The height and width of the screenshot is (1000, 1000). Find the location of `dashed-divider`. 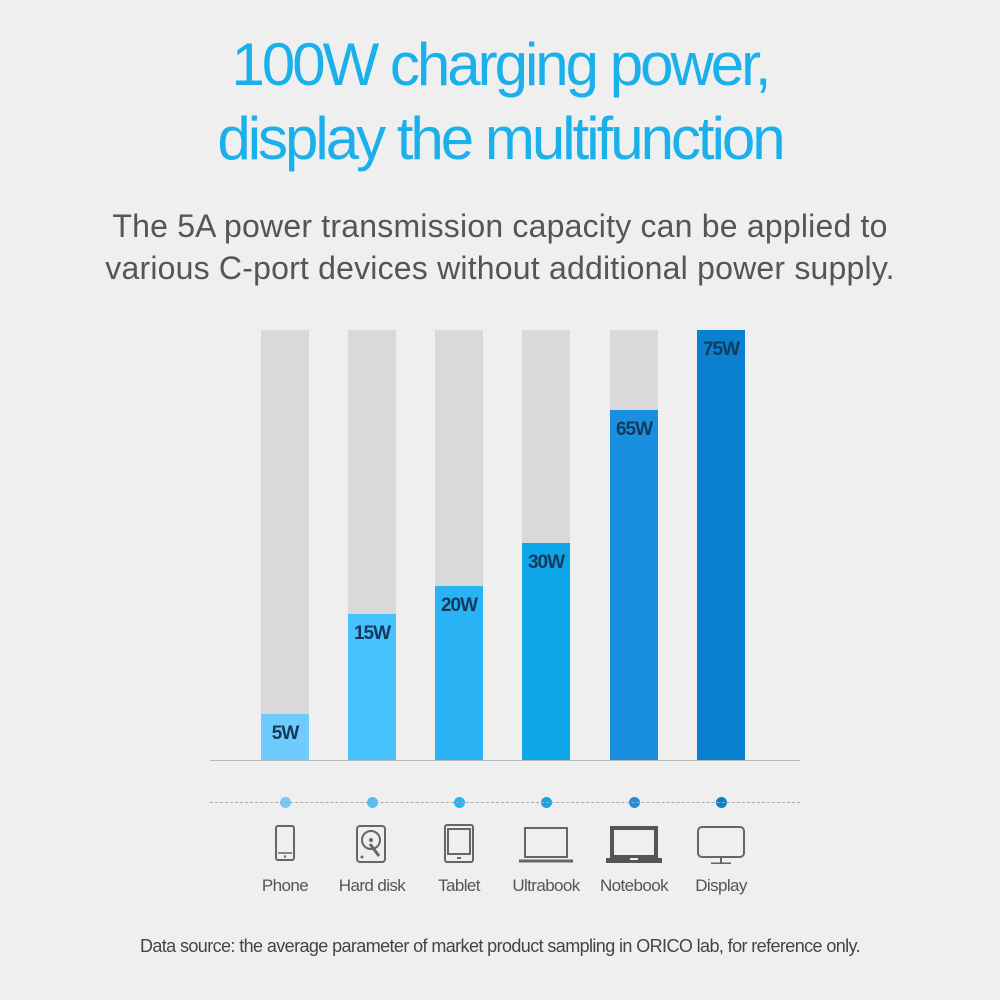

dashed-divider is located at coordinates (505, 802).